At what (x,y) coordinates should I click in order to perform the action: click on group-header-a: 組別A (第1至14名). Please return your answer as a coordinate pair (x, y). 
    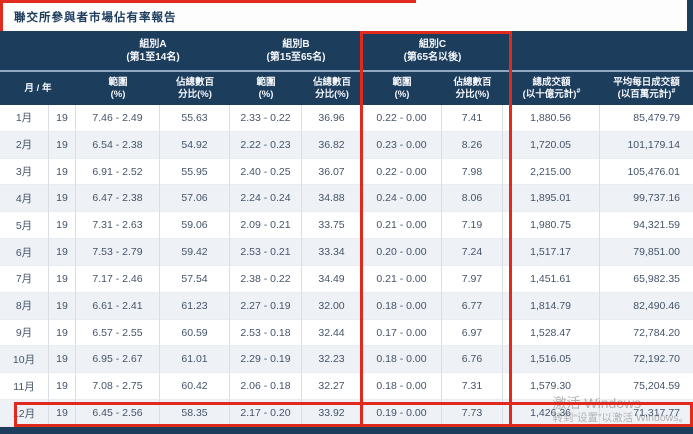
    Looking at the image, I should click on (153, 50).